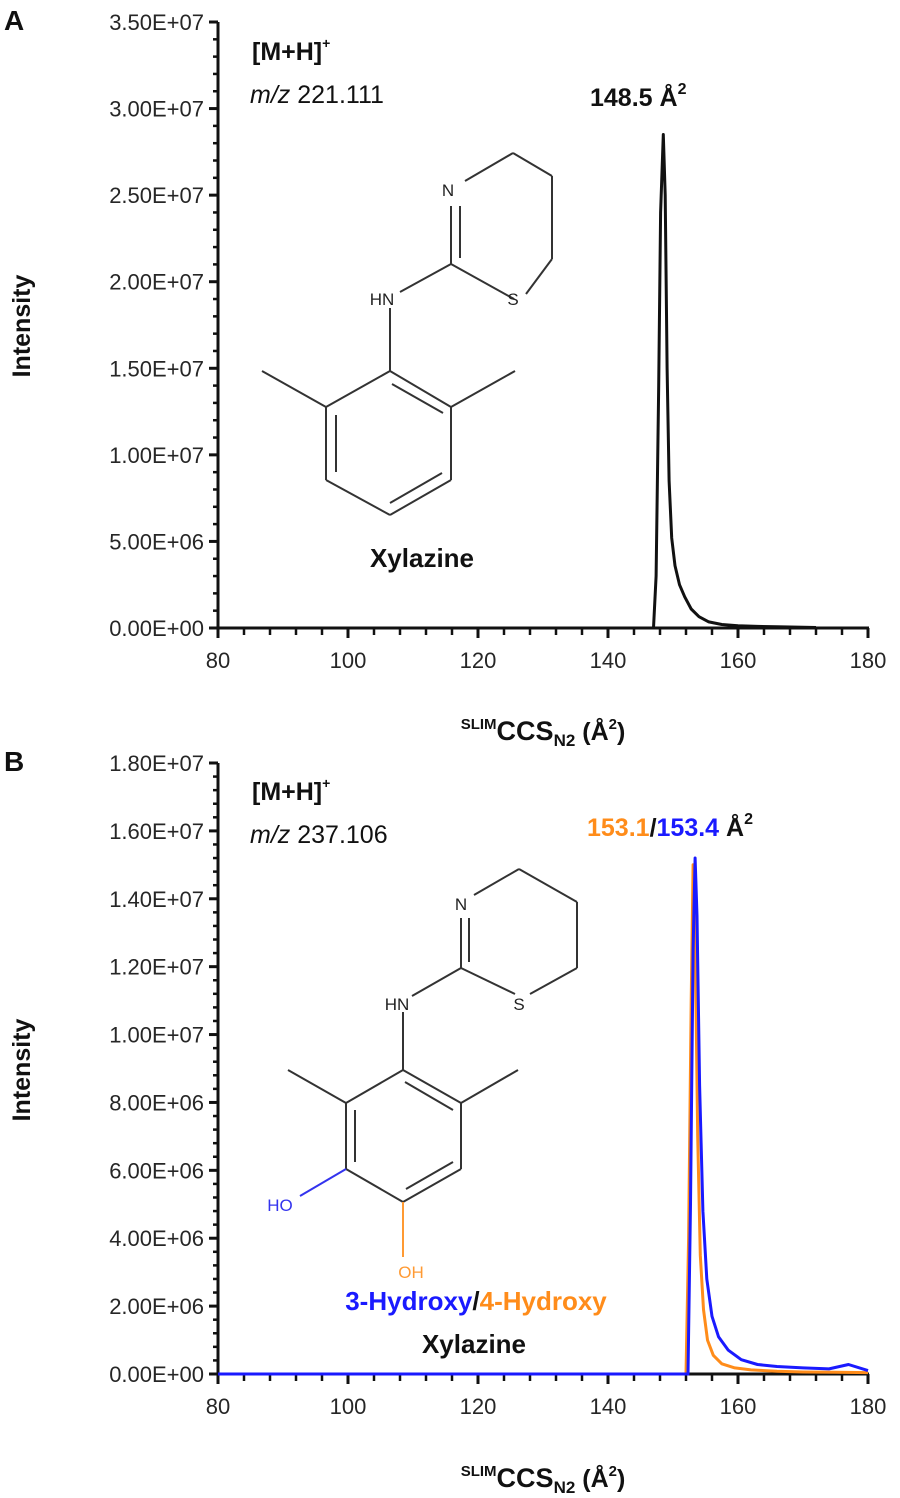  Describe the element at coordinates (22, 1070) in the screenshot. I see `y-axis-label-b: Intensity` at that location.